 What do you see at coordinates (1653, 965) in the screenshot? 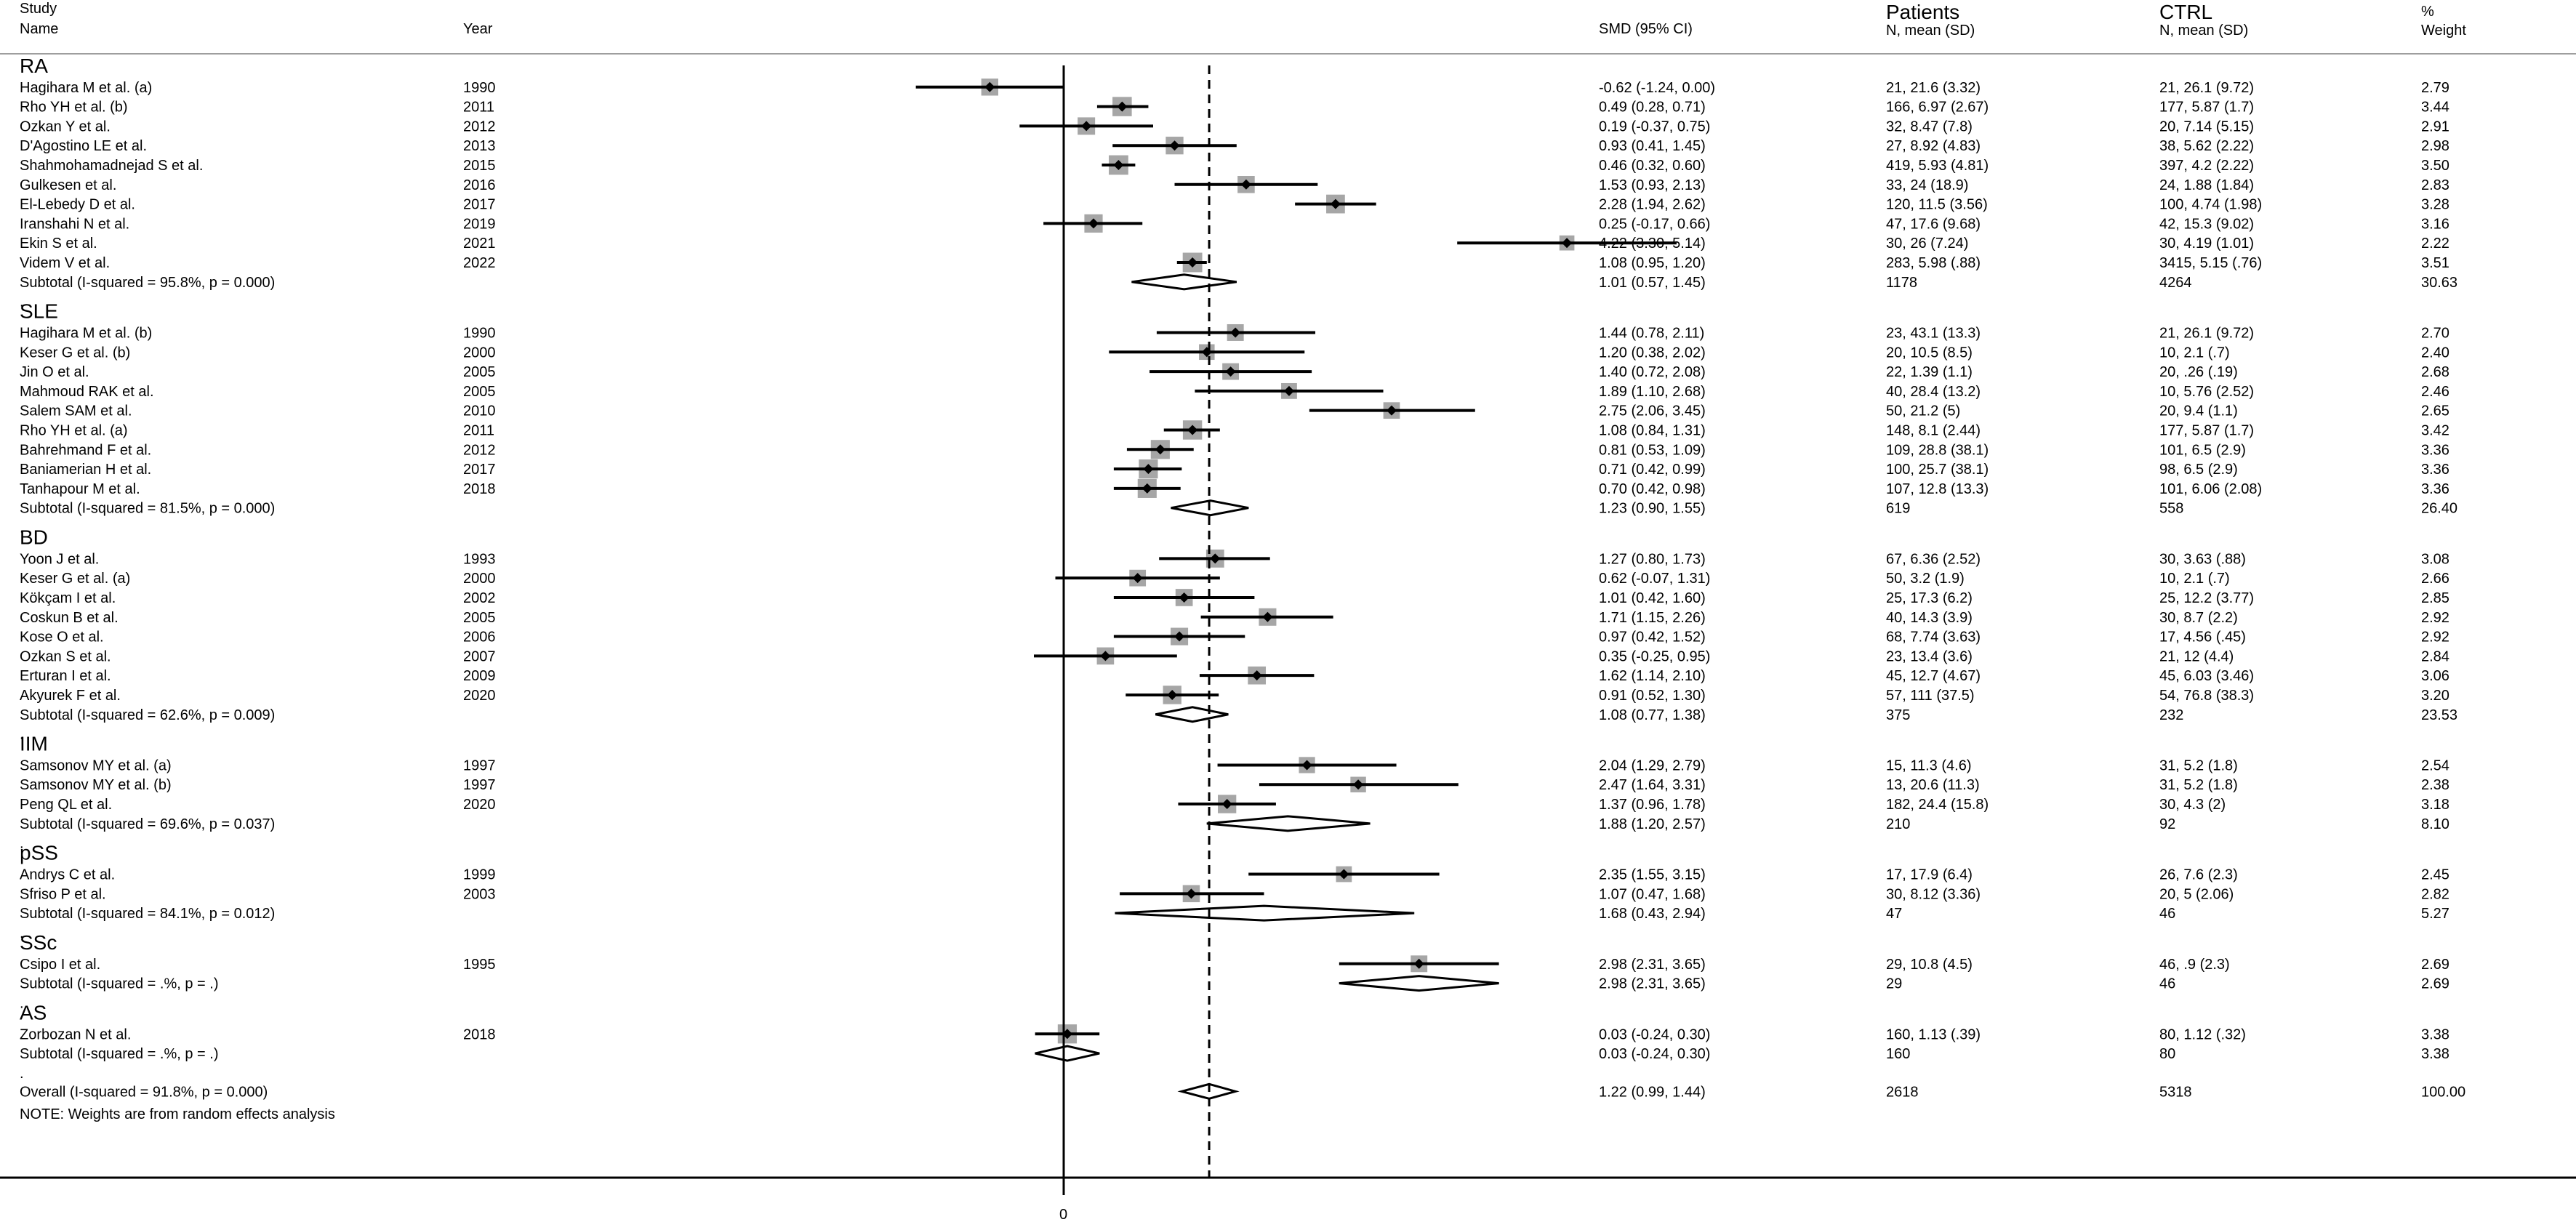
I see `smd-ci: 2.98 (2.31, 3.65)` at bounding box center [1653, 965].